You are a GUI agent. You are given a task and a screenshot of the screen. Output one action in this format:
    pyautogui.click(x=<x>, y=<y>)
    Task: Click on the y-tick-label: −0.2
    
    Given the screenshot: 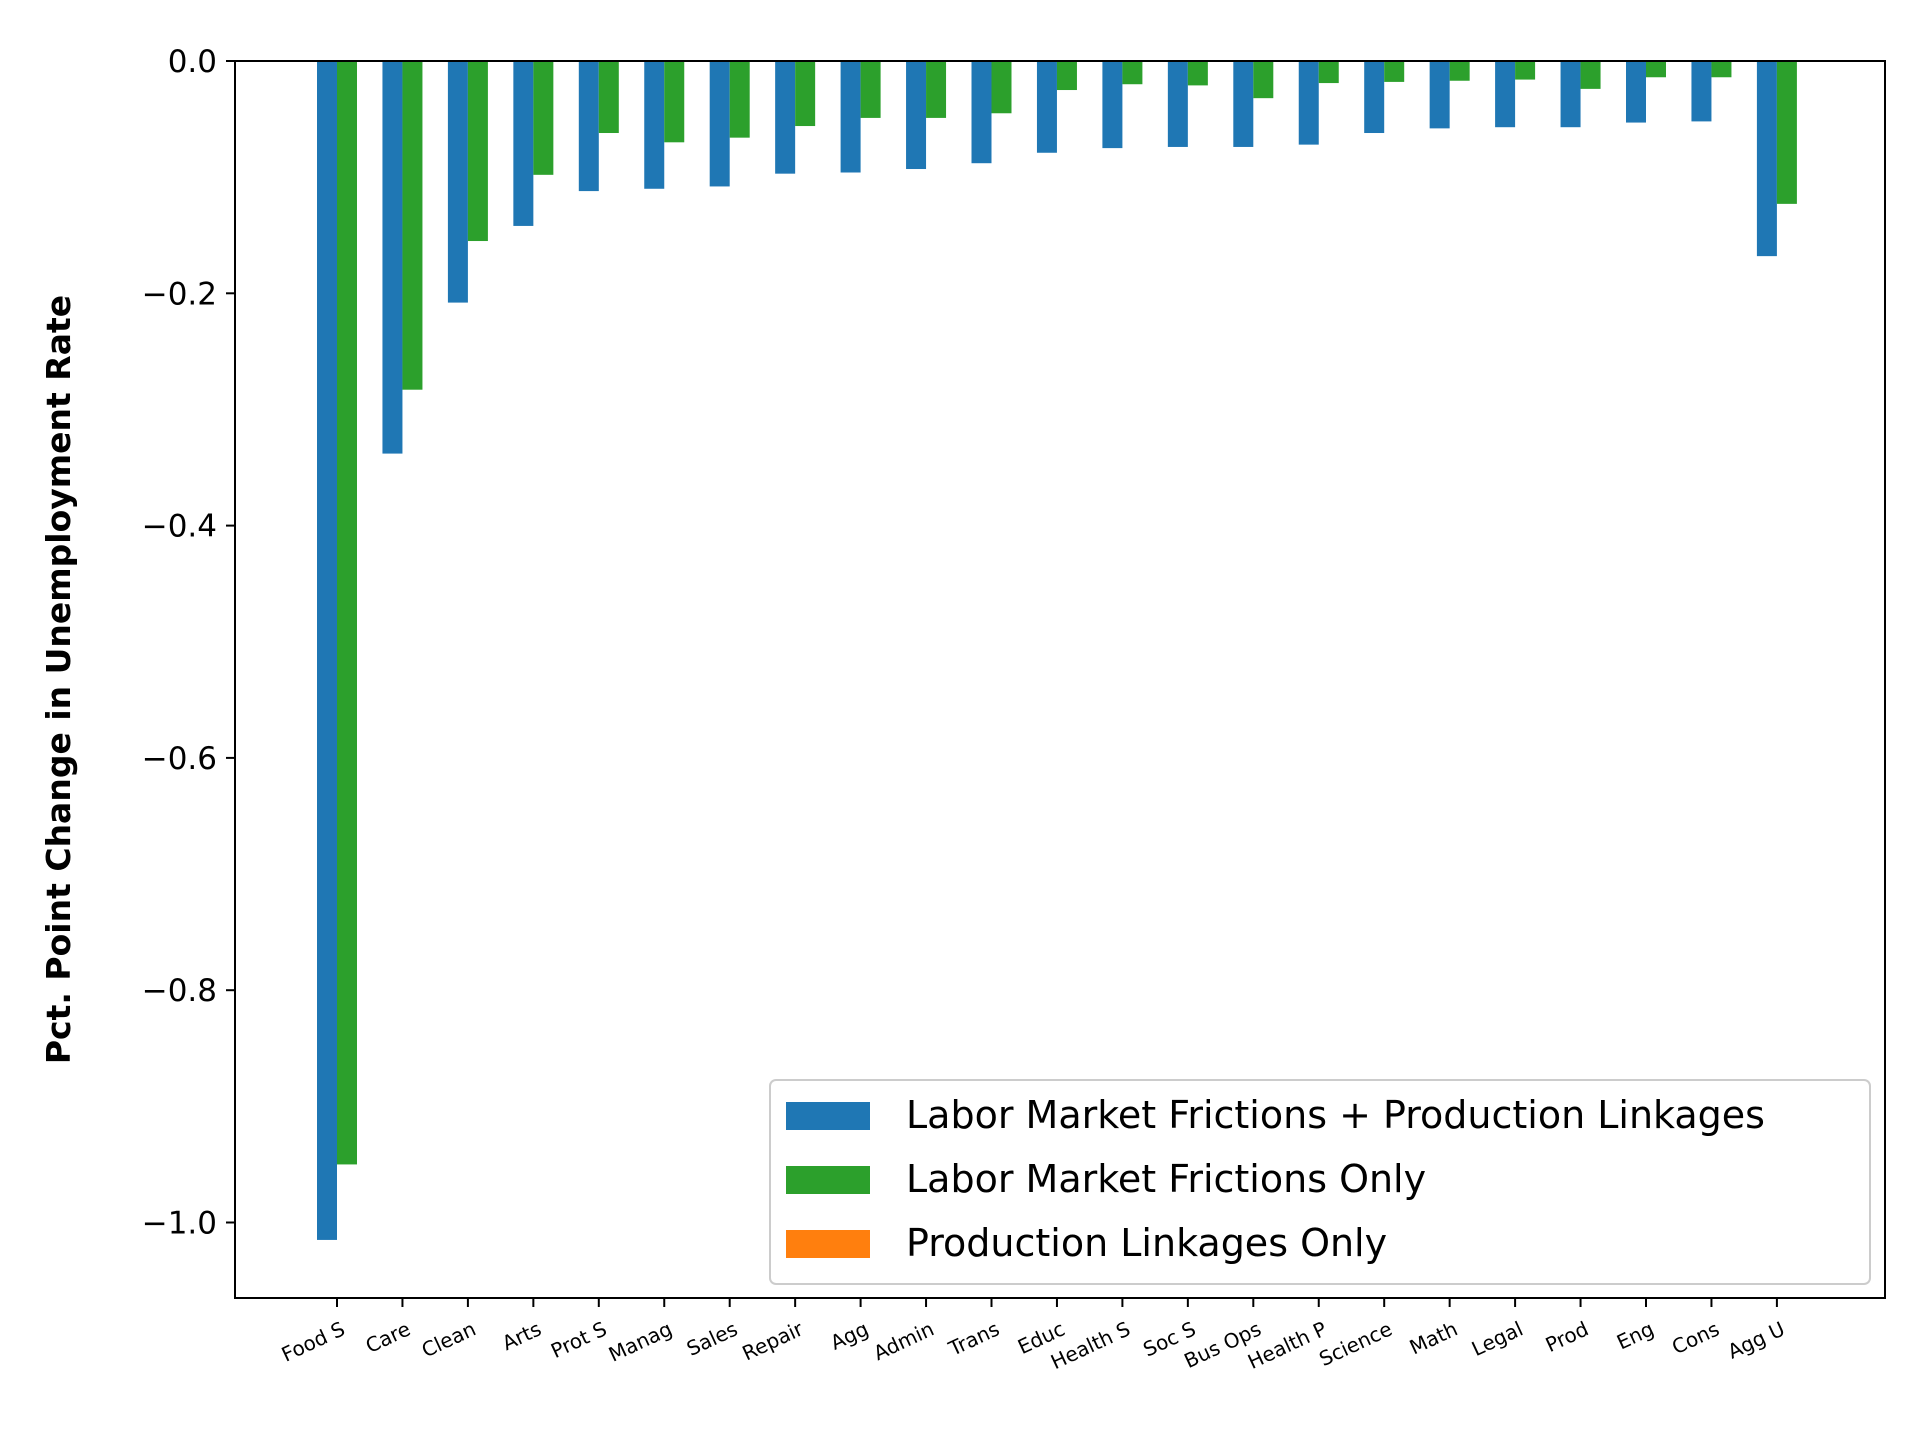 What is the action you would take?
    pyautogui.click(x=179, y=294)
    